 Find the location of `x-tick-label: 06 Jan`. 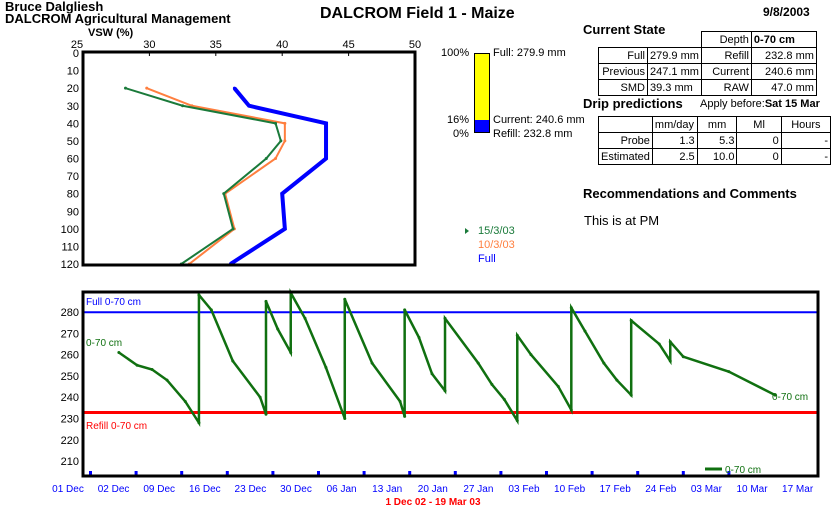

x-tick-label: 06 Jan is located at coordinates (342, 489).